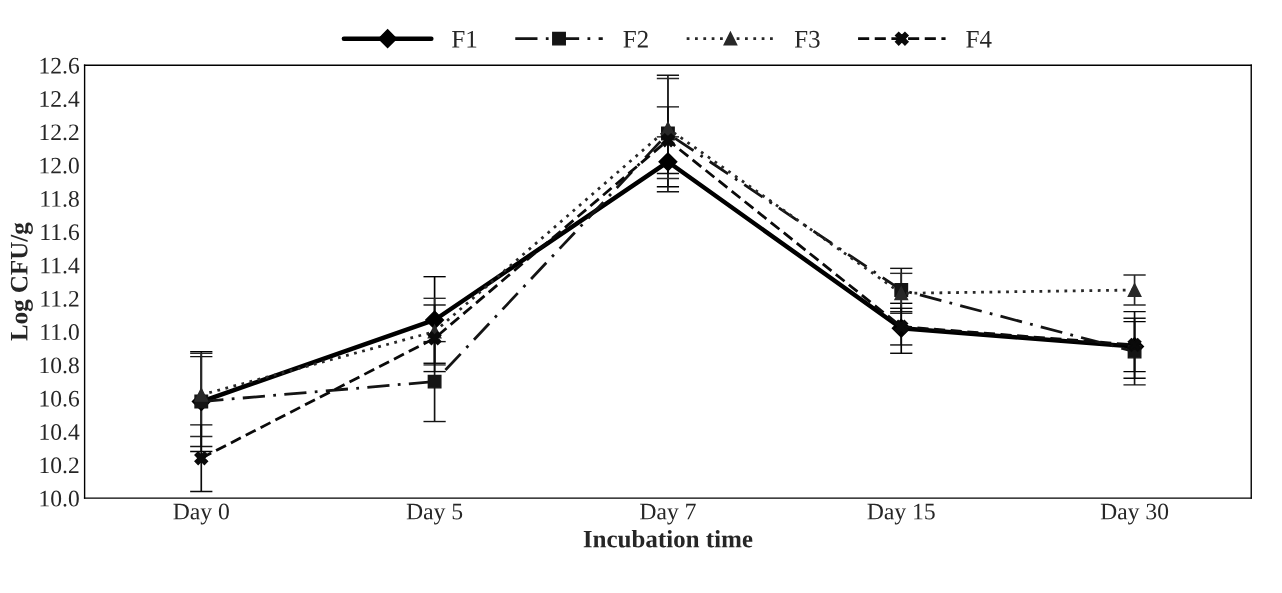 Image resolution: width=1282 pixels, height=593 pixels. I want to click on legend-label: F2, so click(635, 39).